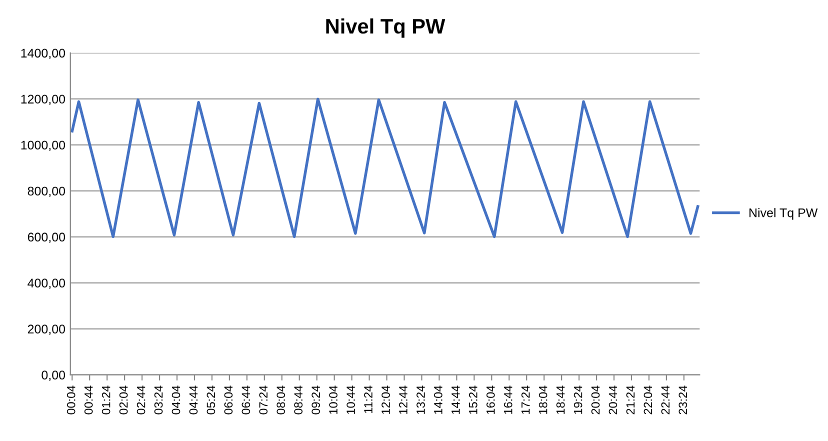 This screenshot has height=441, width=828. What do you see at coordinates (47, 192) in the screenshot?
I see `y-tick-label: 800,00` at bounding box center [47, 192].